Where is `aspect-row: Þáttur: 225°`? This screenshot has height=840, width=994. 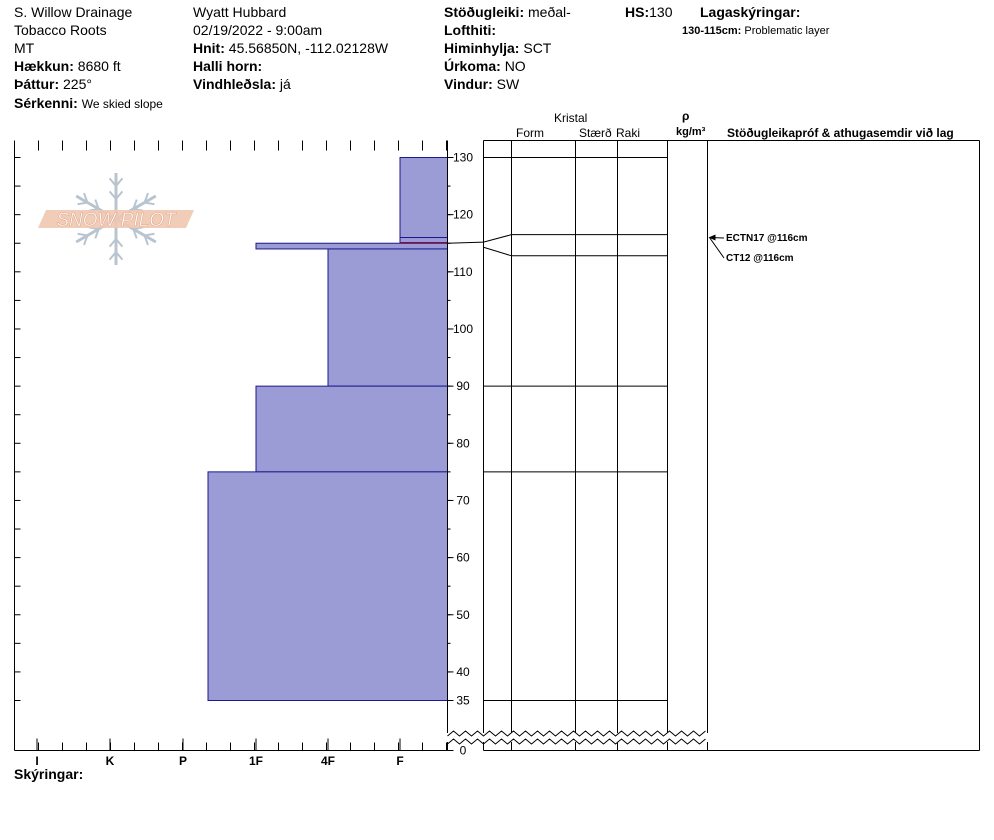
aspect-row: Þáttur: 225° is located at coordinates (53, 84).